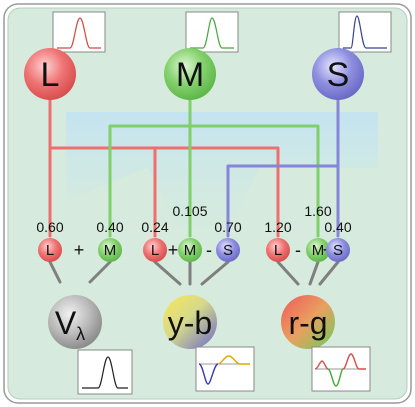 The image size is (415, 407). What do you see at coordinates (150, 166) in the screenshot?
I see `m-wire-to-v` at bounding box center [150, 166].